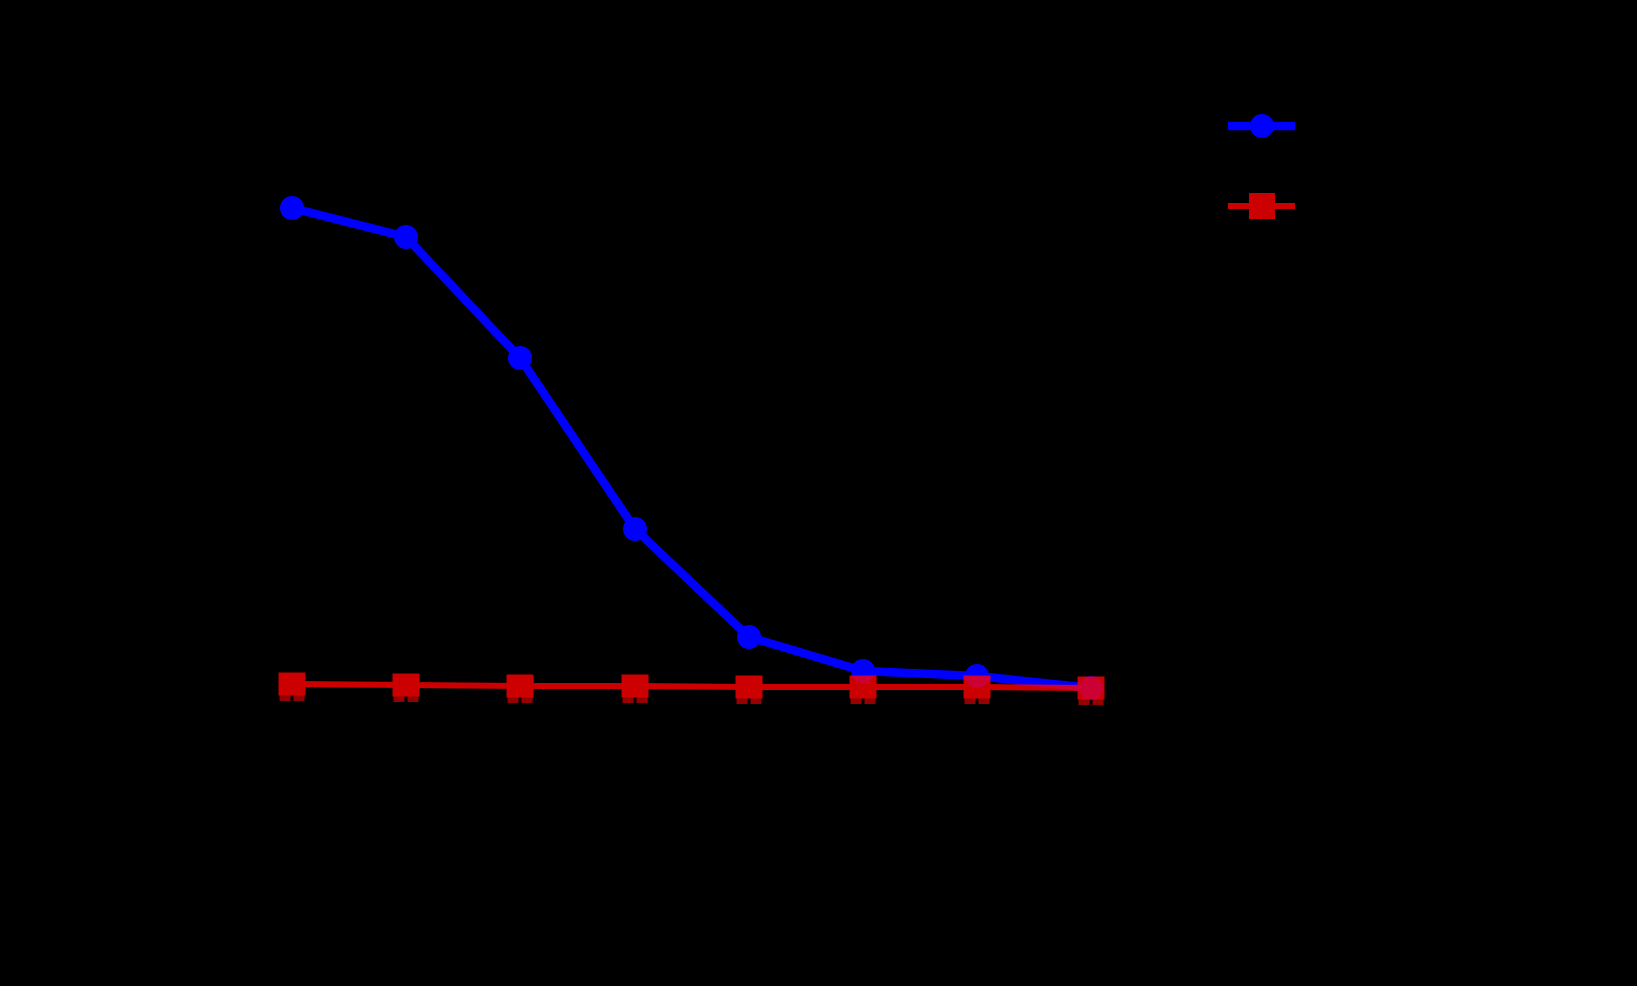 Image resolution: width=1637 pixels, height=986 pixels. I want to click on legend-blue-circle-icon, so click(1262, 126).